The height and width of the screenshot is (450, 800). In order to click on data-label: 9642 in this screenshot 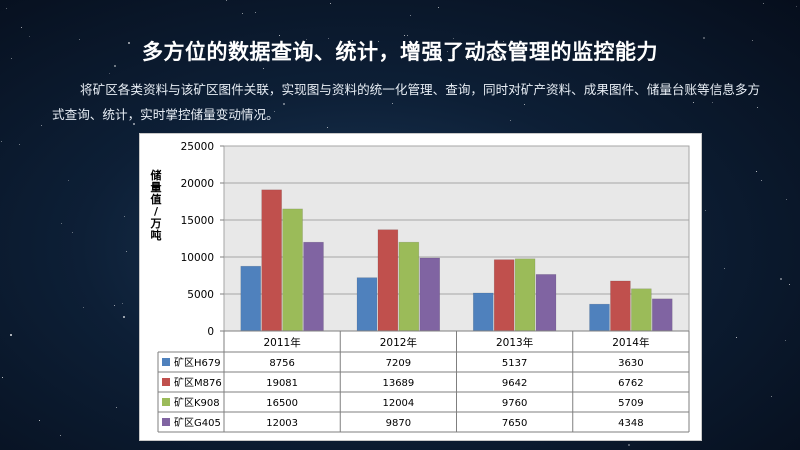, I will do `click(514, 383)`.